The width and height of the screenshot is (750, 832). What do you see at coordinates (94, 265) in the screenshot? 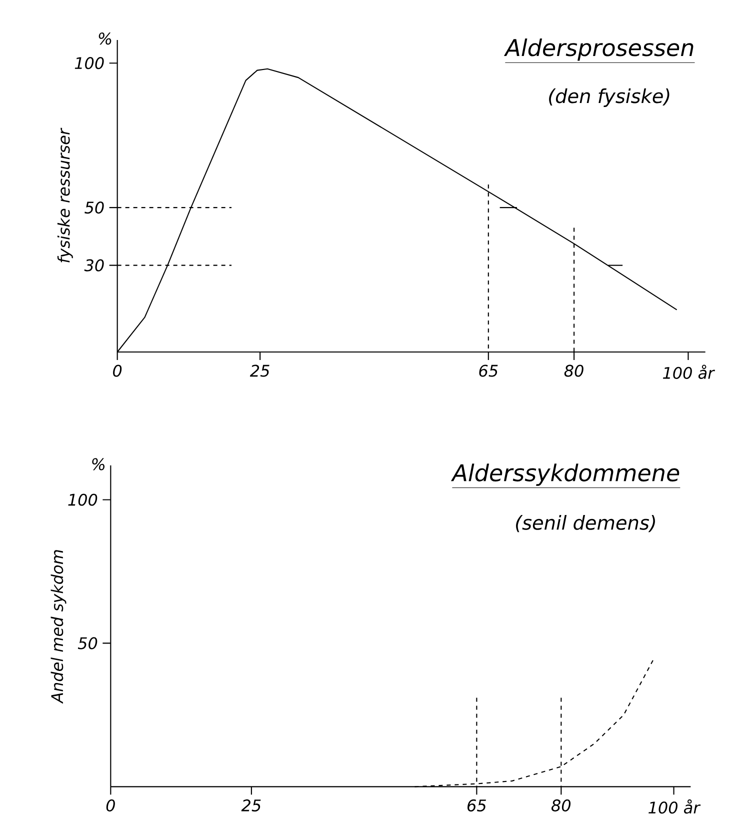
I see `y-tick-label: 30` at bounding box center [94, 265].